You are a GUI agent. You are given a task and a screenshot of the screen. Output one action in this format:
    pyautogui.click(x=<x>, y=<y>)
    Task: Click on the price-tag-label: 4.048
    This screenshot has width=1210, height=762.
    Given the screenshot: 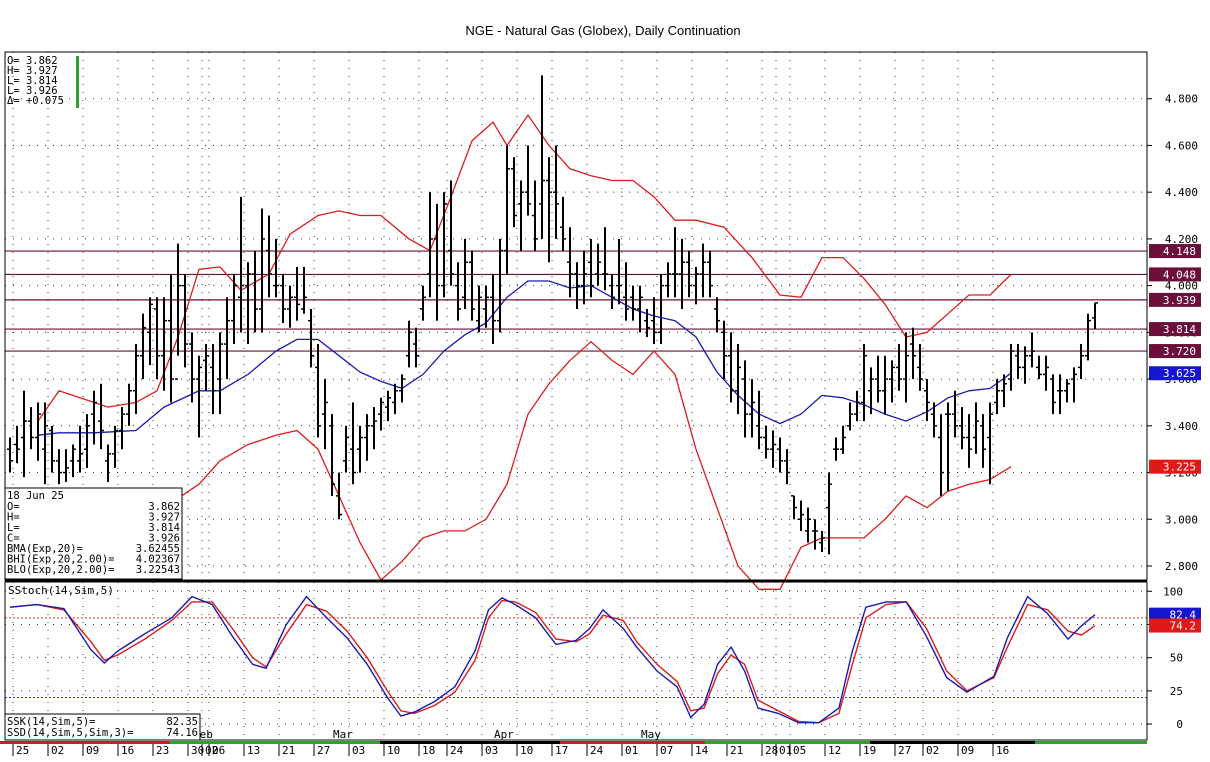 What is the action you would take?
    pyautogui.click(x=1179, y=274)
    